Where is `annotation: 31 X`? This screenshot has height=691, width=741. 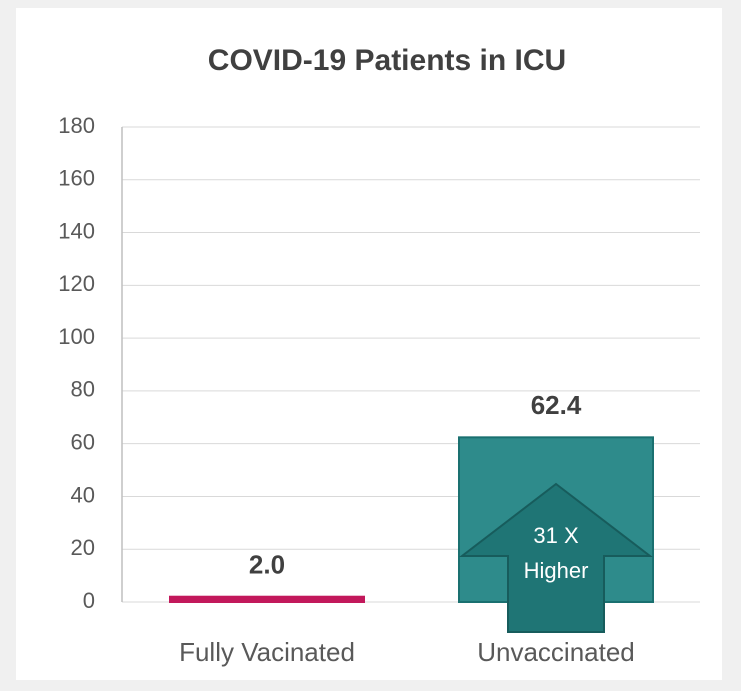
annotation: 31 X is located at coordinates (556, 535).